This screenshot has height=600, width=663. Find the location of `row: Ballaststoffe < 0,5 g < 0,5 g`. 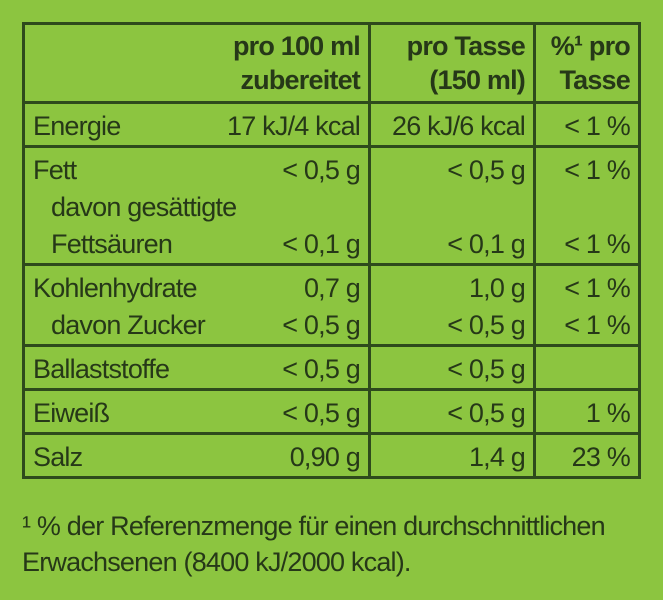

row: Ballaststoffe < 0,5 g < 0,5 g is located at coordinates (331, 367).